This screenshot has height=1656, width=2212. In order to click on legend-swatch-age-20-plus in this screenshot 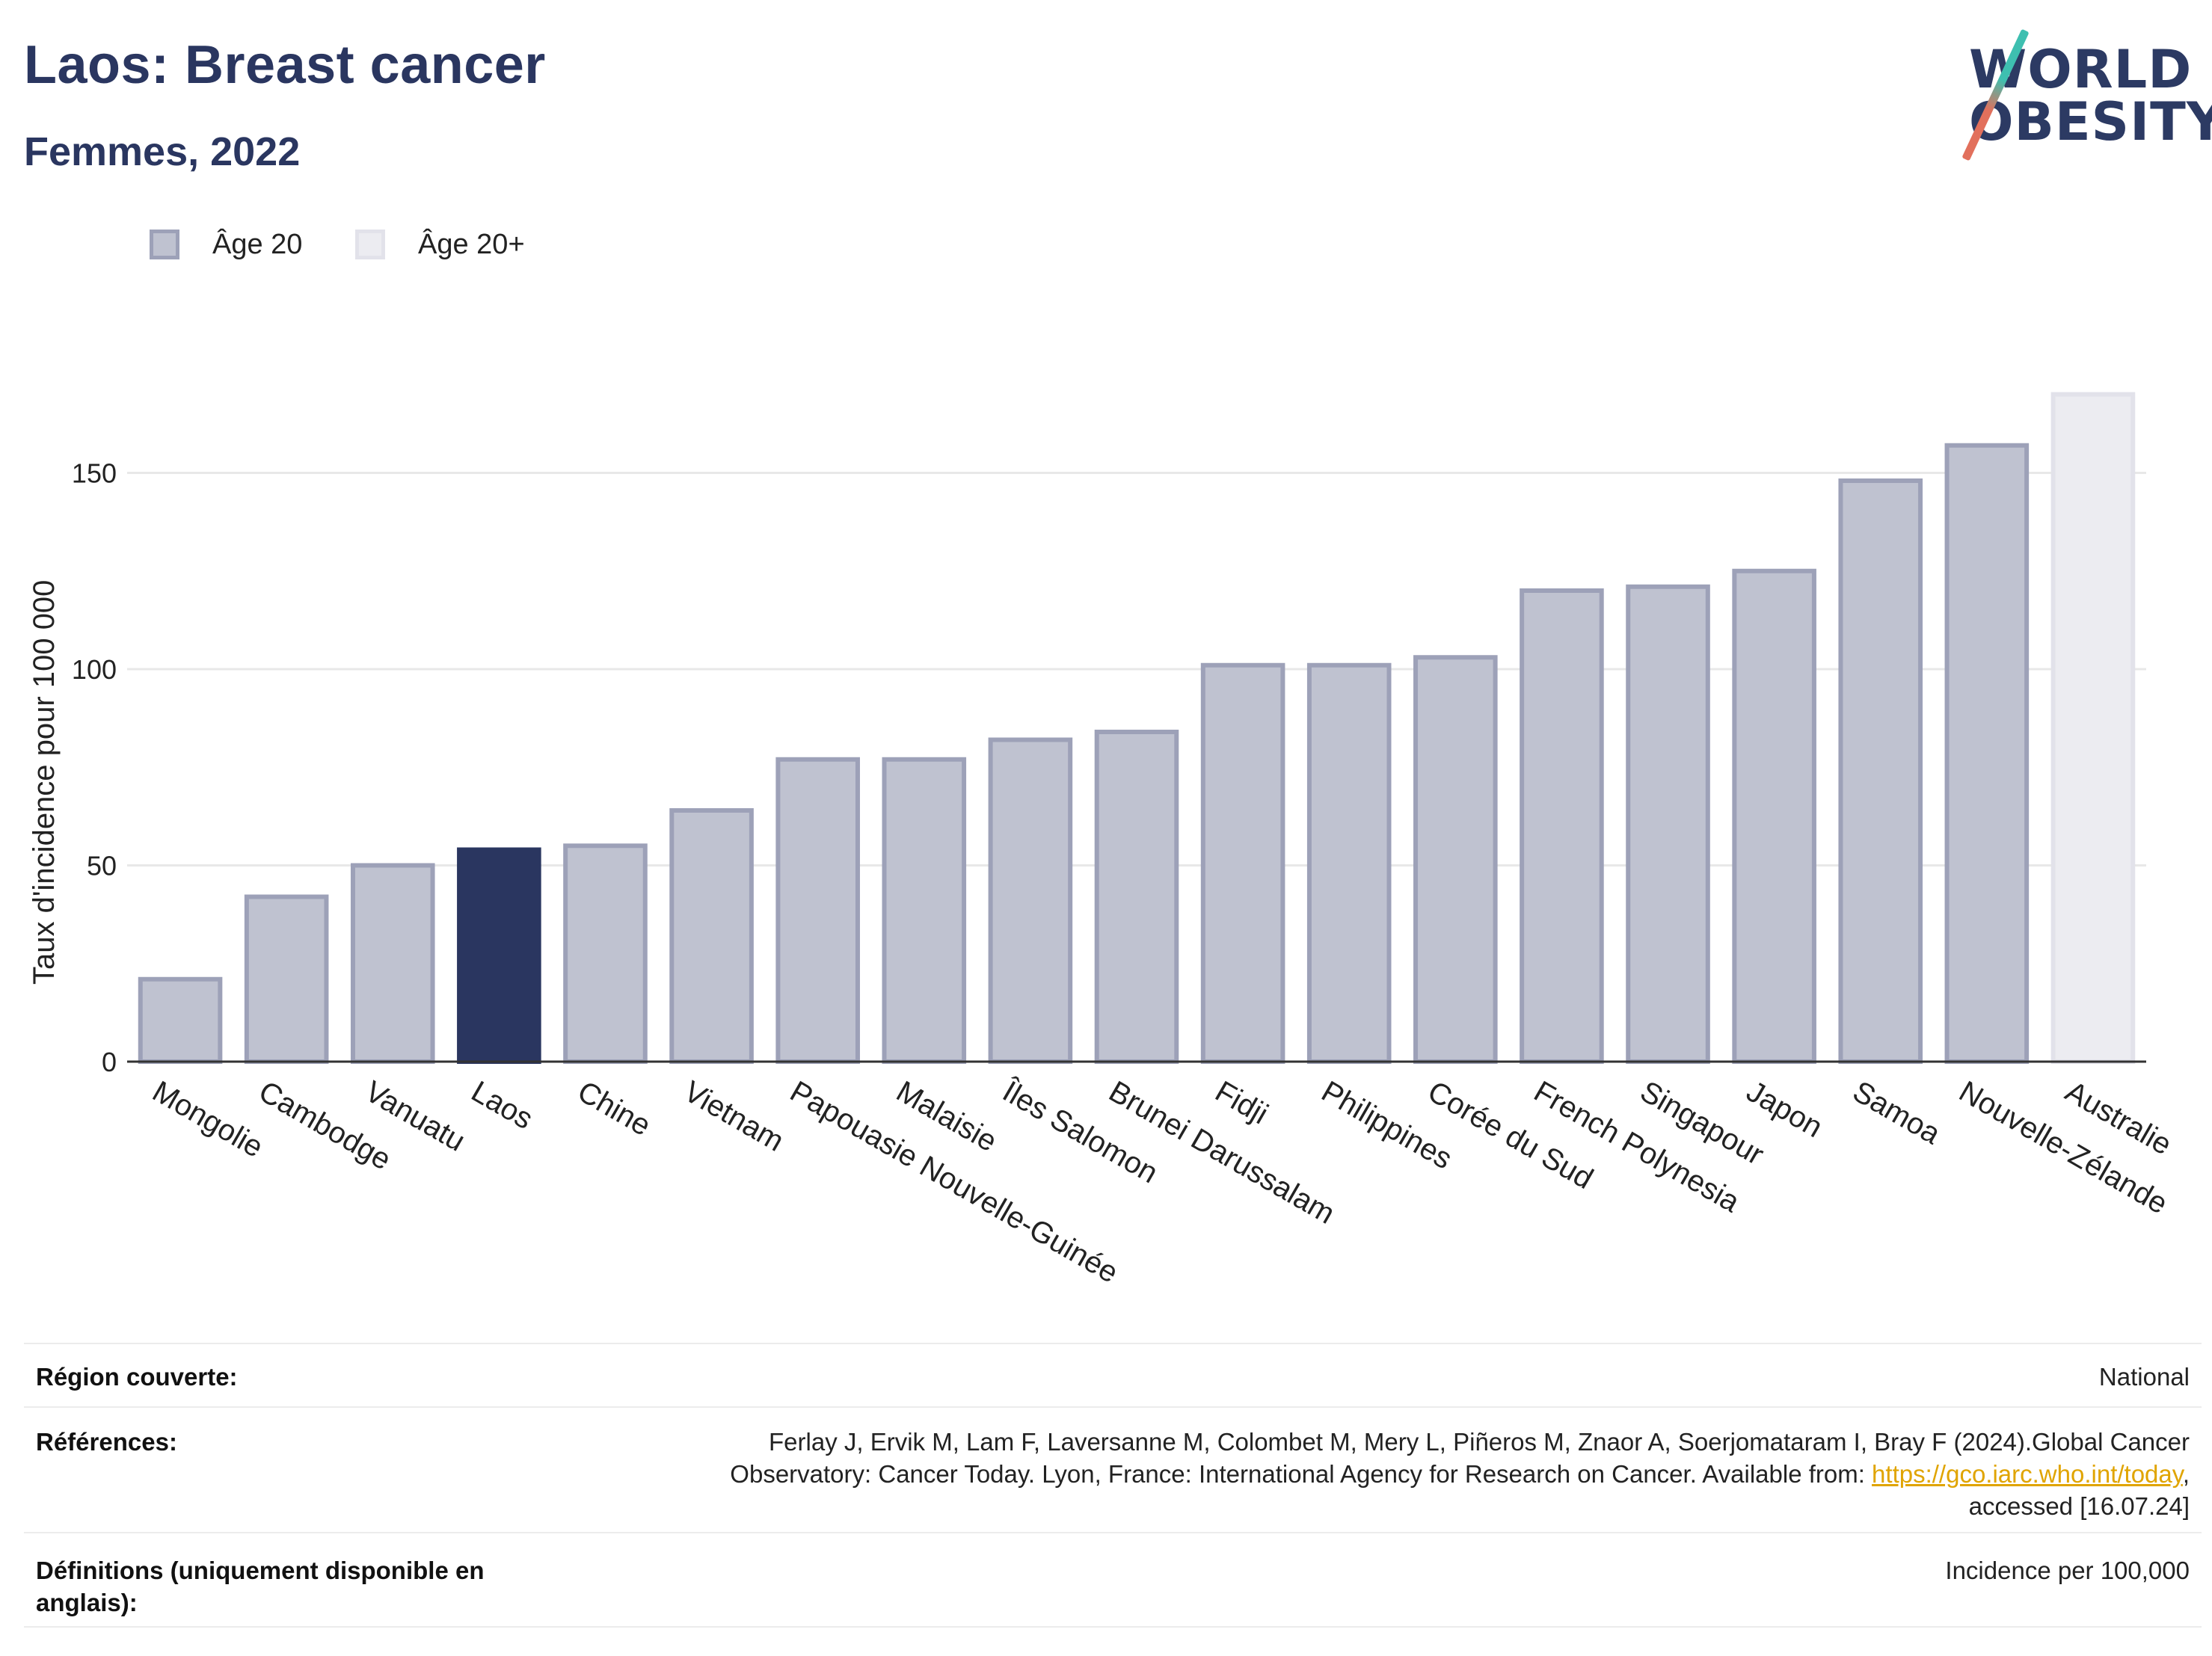, I will do `click(370, 244)`.